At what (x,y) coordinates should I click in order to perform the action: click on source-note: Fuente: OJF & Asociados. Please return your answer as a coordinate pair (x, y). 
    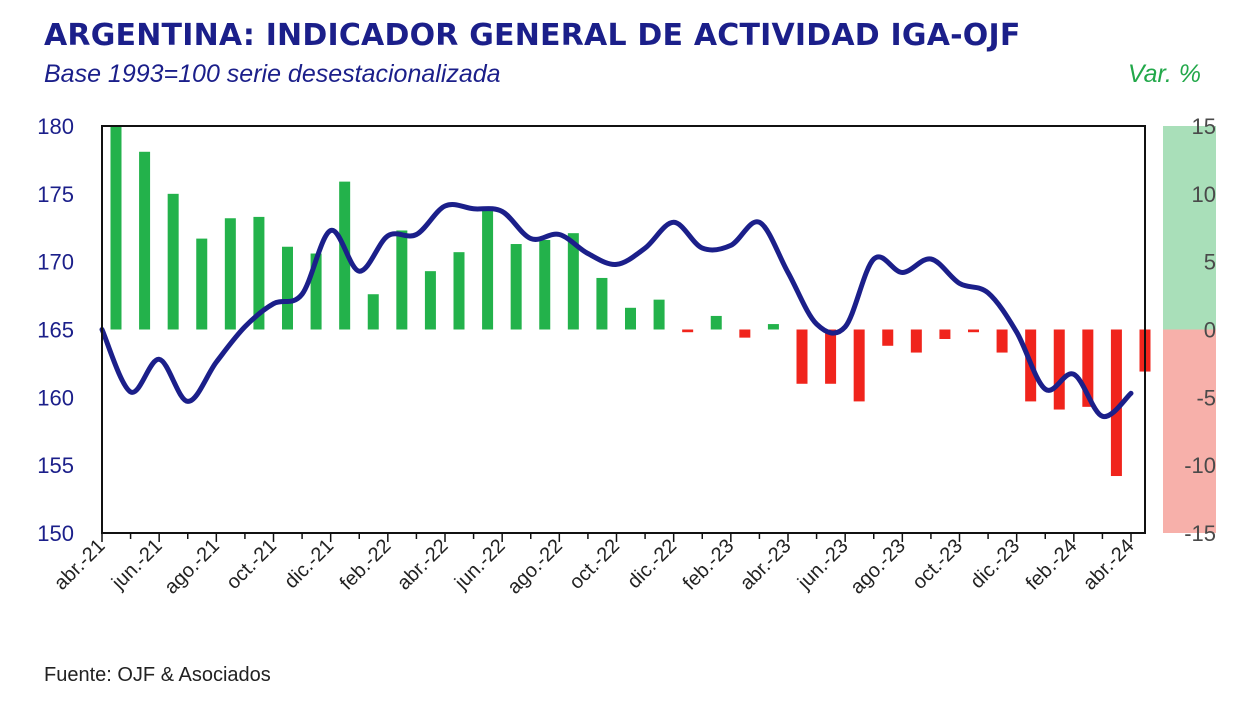
    Looking at the image, I should click on (157, 675).